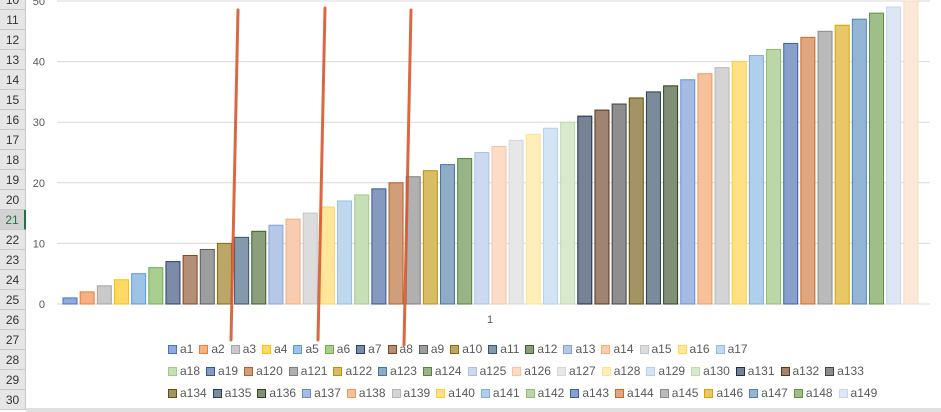  Describe the element at coordinates (808, 170) in the screenshot. I see `bar-a144` at that location.